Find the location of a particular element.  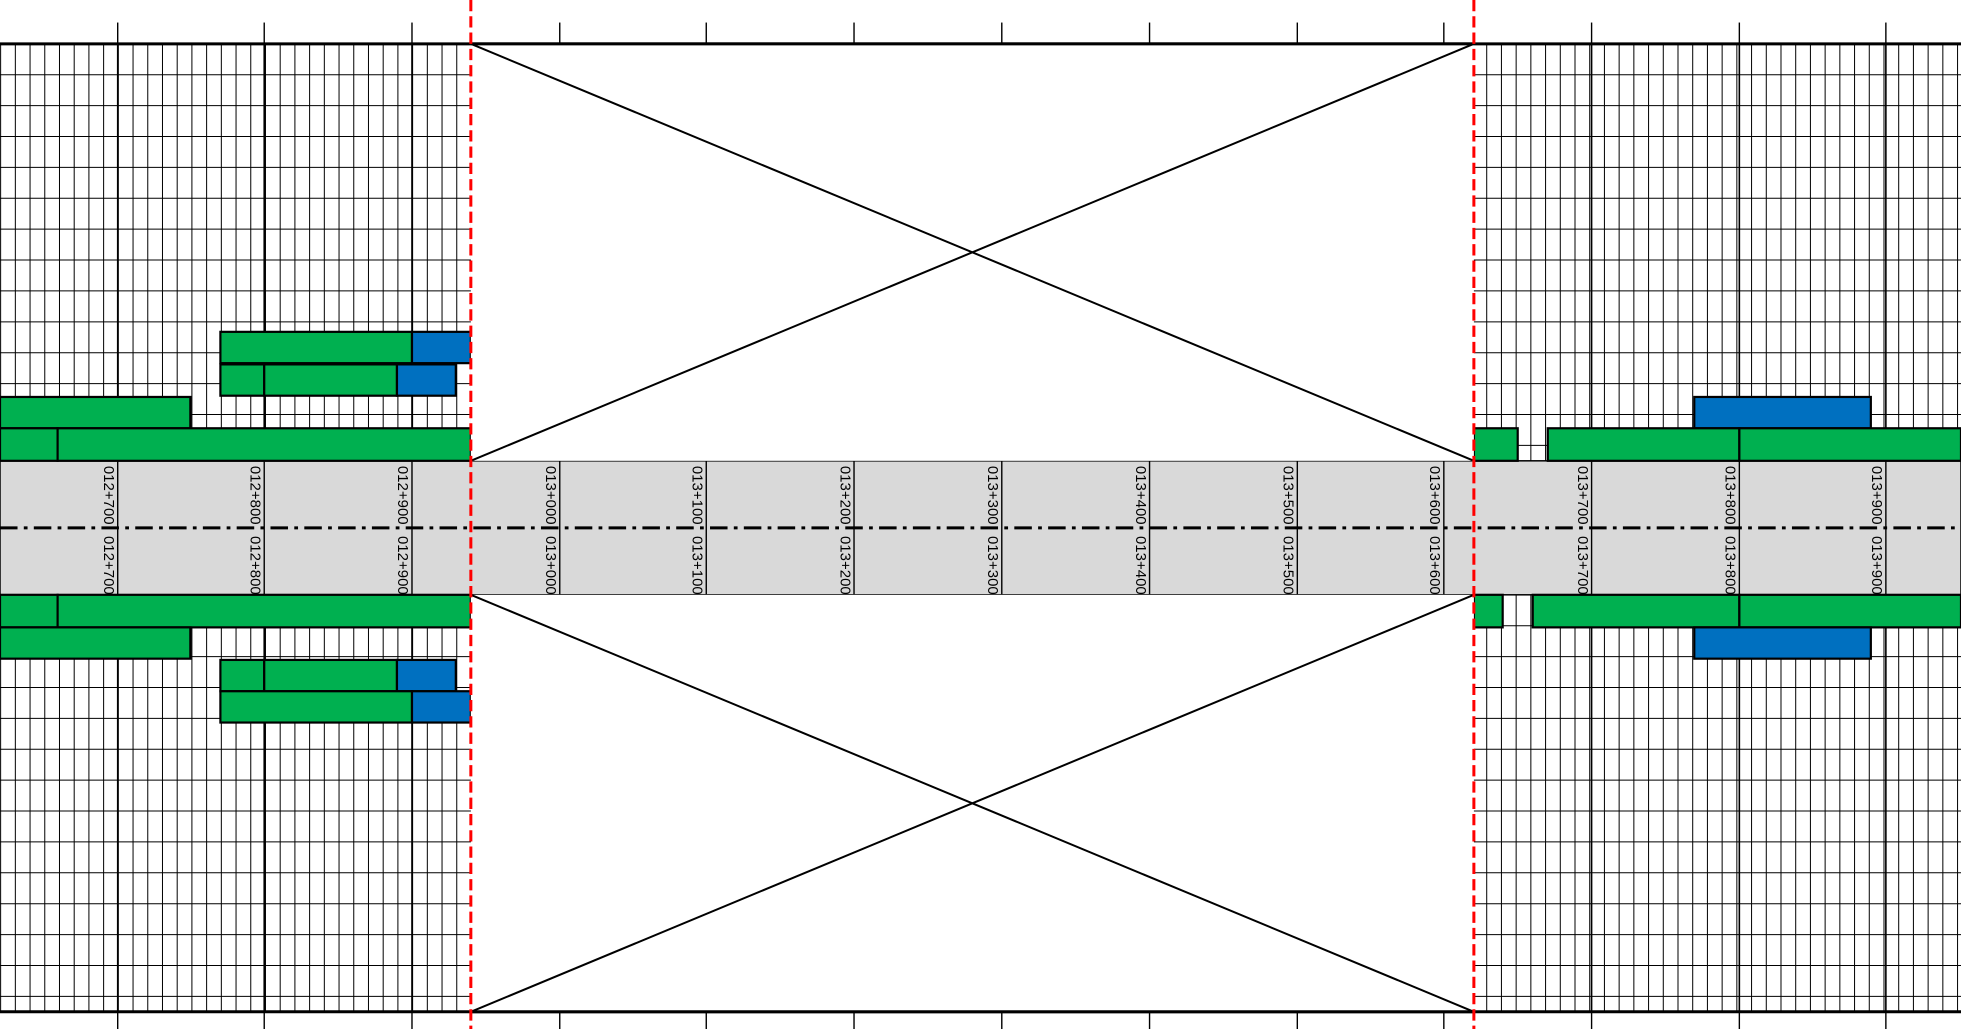

chainage-label-upper: 013+300 is located at coordinates (992, 495).